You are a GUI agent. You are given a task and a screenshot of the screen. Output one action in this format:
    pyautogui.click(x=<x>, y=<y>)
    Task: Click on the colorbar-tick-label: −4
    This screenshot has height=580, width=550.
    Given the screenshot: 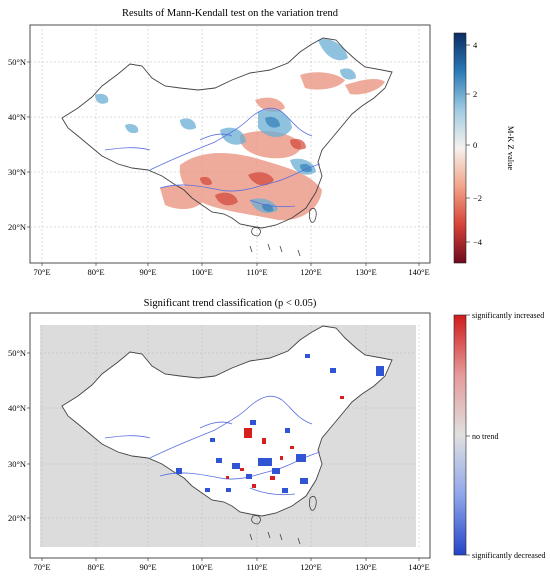 What is the action you would take?
    pyautogui.click(x=478, y=242)
    